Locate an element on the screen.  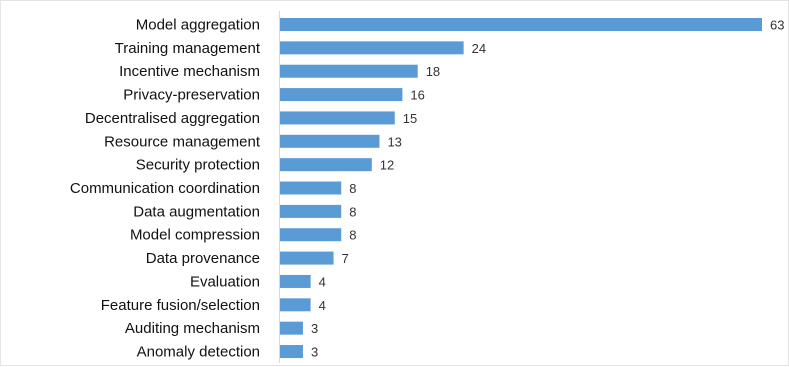
category-label-resource-management: Resource management is located at coordinates (182, 141).